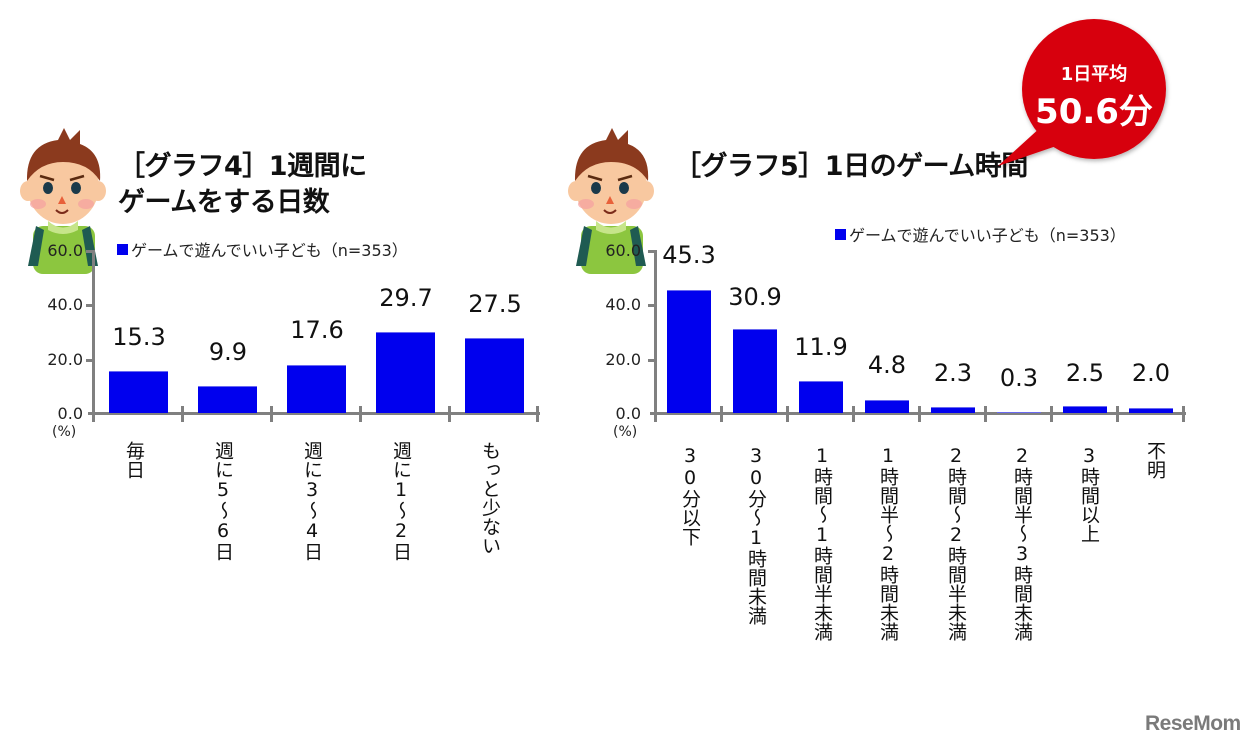  Describe the element at coordinates (888, 543) in the screenshot. I see `category-label: 1時間半～2時間未満` at that location.